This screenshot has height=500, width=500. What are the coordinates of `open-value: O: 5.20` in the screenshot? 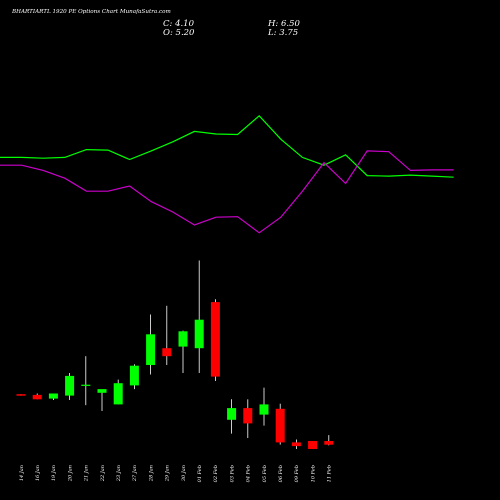 It's located at (179, 33).